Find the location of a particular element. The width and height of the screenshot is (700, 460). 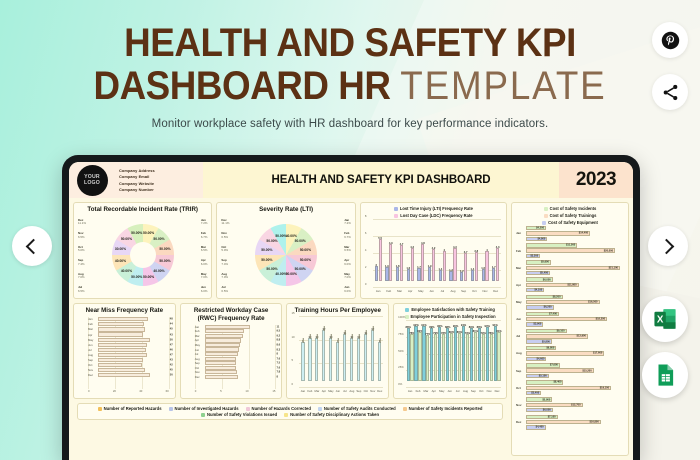

bar: 8.3 is located at coordinates (242, 349).